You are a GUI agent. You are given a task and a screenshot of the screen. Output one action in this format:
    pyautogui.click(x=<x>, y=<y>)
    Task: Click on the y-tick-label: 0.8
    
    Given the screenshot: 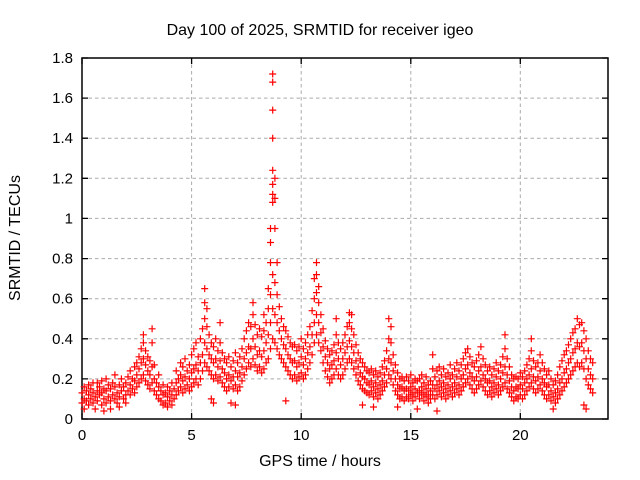 What is the action you would take?
    pyautogui.click(x=62, y=259)
    